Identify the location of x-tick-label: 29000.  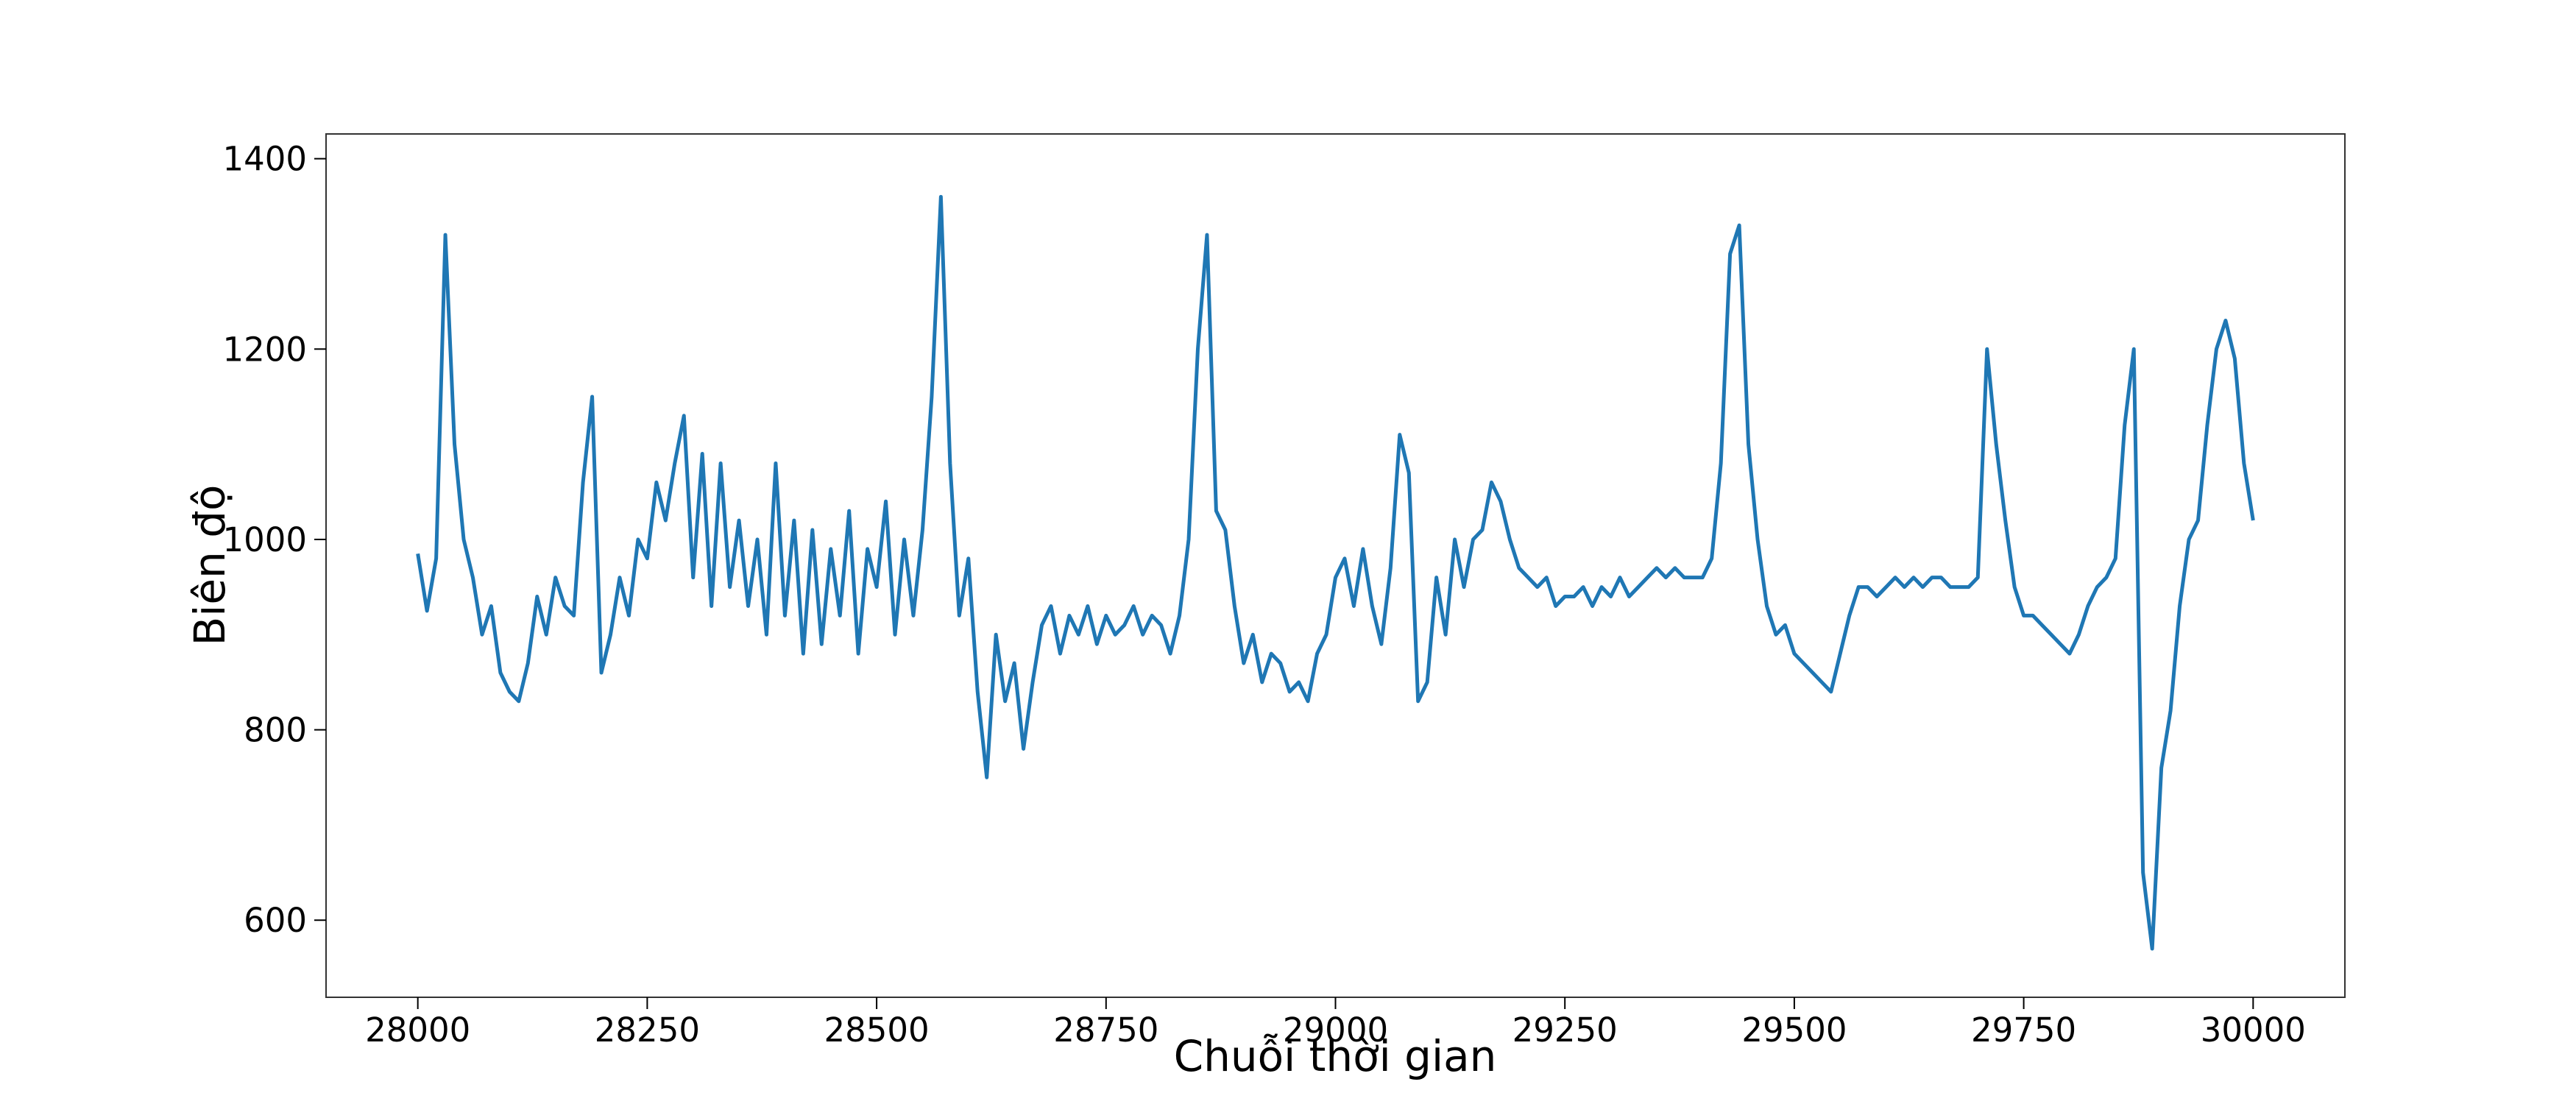
(1335, 1030).